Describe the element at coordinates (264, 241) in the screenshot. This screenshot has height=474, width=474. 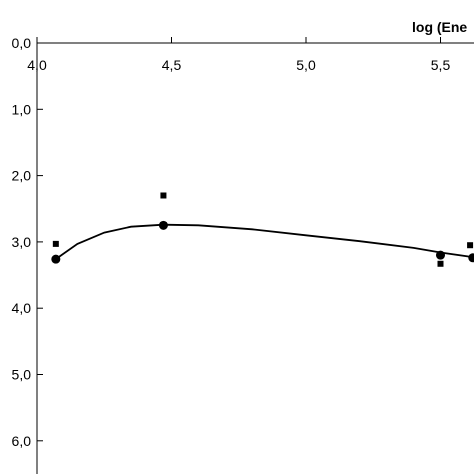
I see `fit-curve` at that location.